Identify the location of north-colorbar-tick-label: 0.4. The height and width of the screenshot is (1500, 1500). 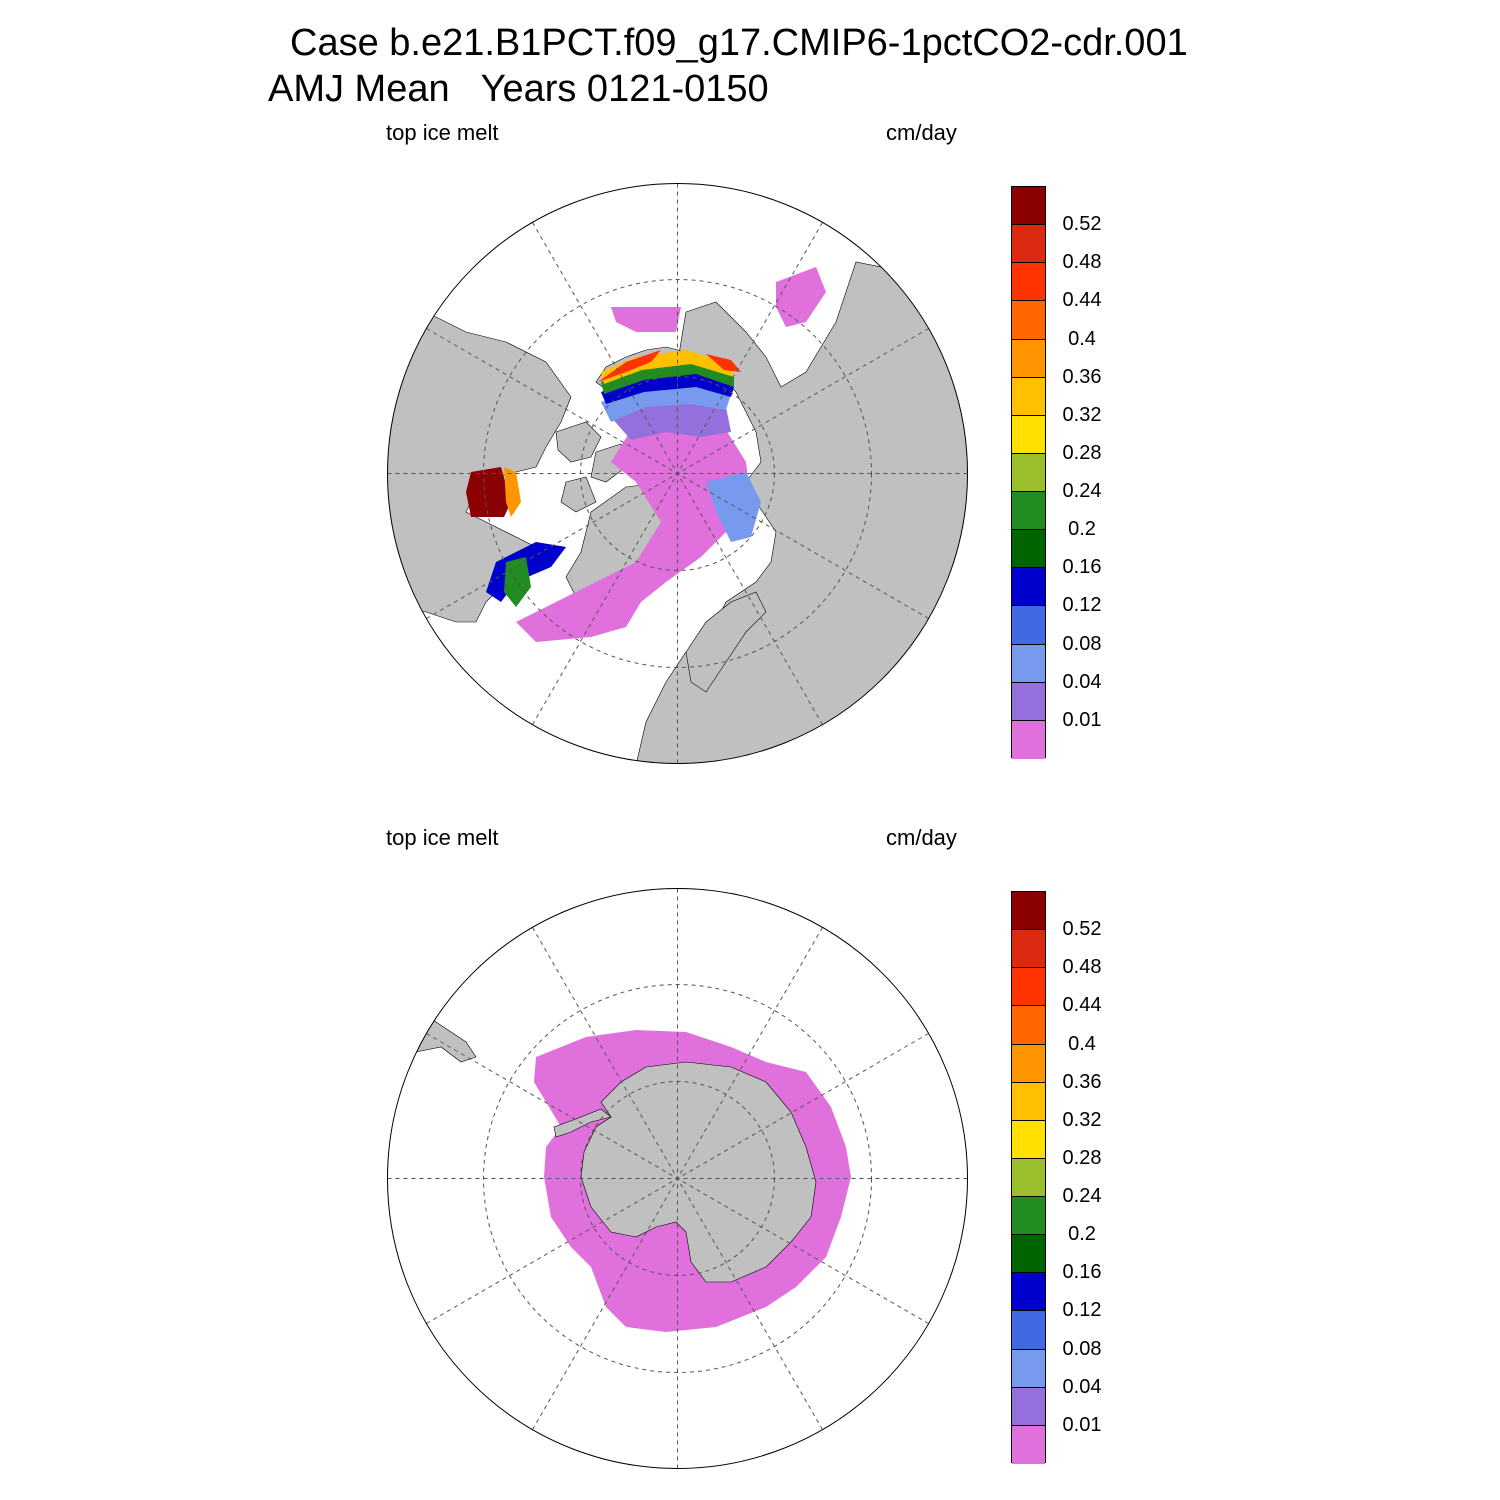
(1082, 338).